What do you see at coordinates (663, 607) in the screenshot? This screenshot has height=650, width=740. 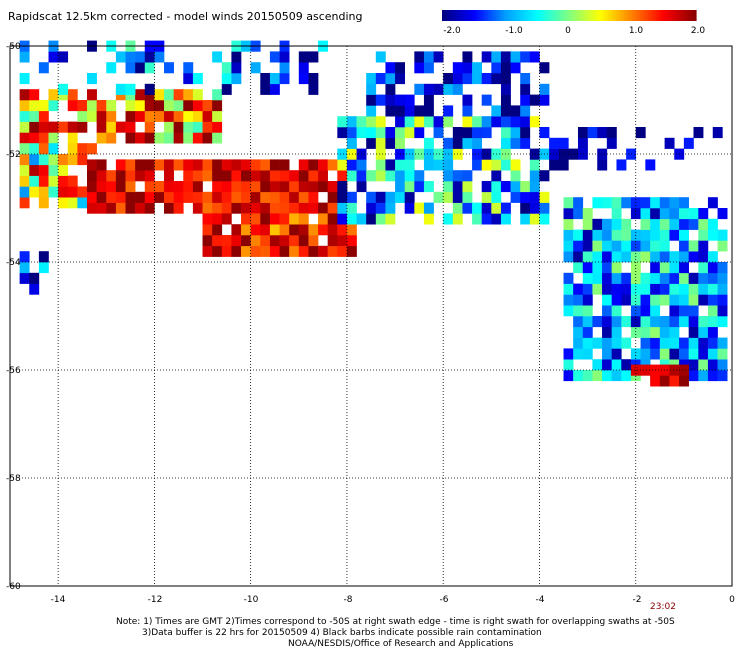 I see `swath-time-label: 23:02` at bounding box center [663, 607].